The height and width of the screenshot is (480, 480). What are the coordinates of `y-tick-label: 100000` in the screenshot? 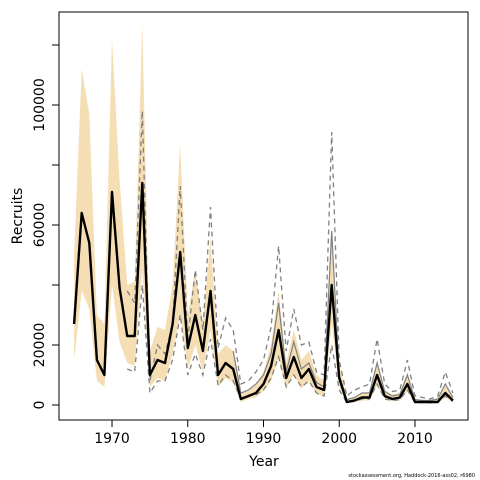 It's located at (40, 104).